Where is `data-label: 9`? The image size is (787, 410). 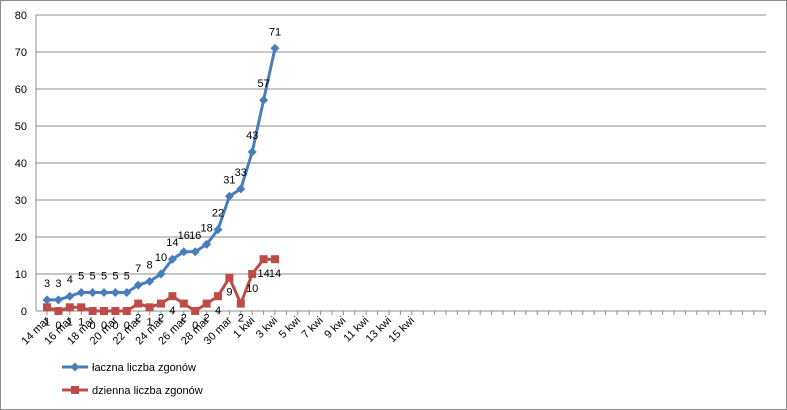 data-label: 9 is located at coordinates (229, 293).